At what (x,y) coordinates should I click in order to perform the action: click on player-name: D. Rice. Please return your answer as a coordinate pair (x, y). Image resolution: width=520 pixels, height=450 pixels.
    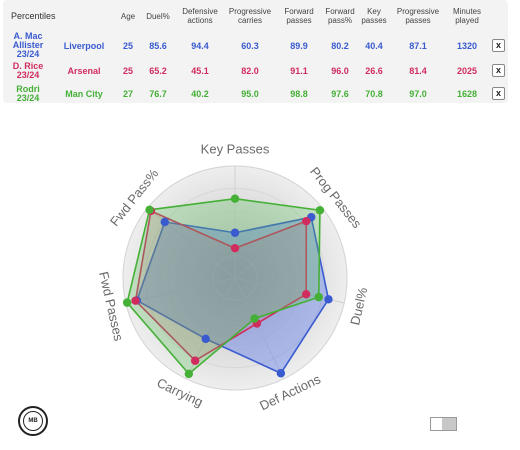
    Looking at the image, I should click on (28, 65).